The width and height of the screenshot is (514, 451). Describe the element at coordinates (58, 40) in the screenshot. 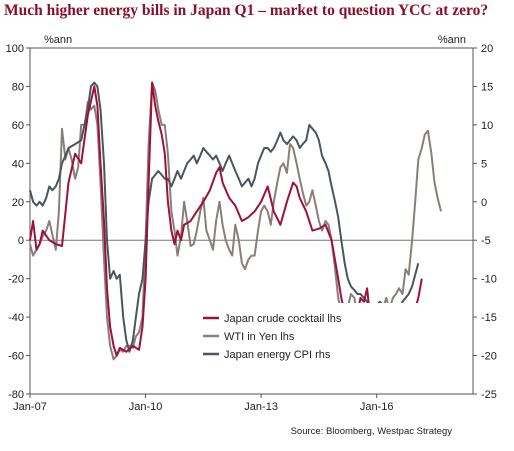

I see `left-axis-unit: %ann` at that location.